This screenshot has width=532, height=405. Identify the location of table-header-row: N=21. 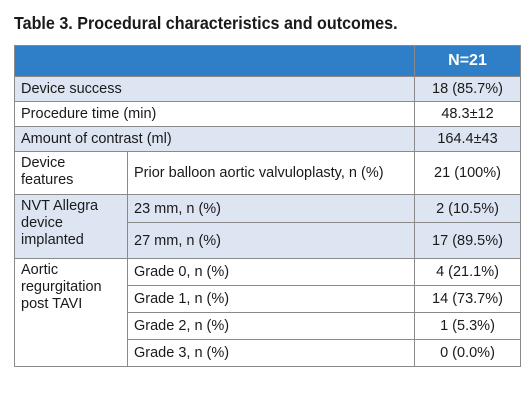
(267, 61).